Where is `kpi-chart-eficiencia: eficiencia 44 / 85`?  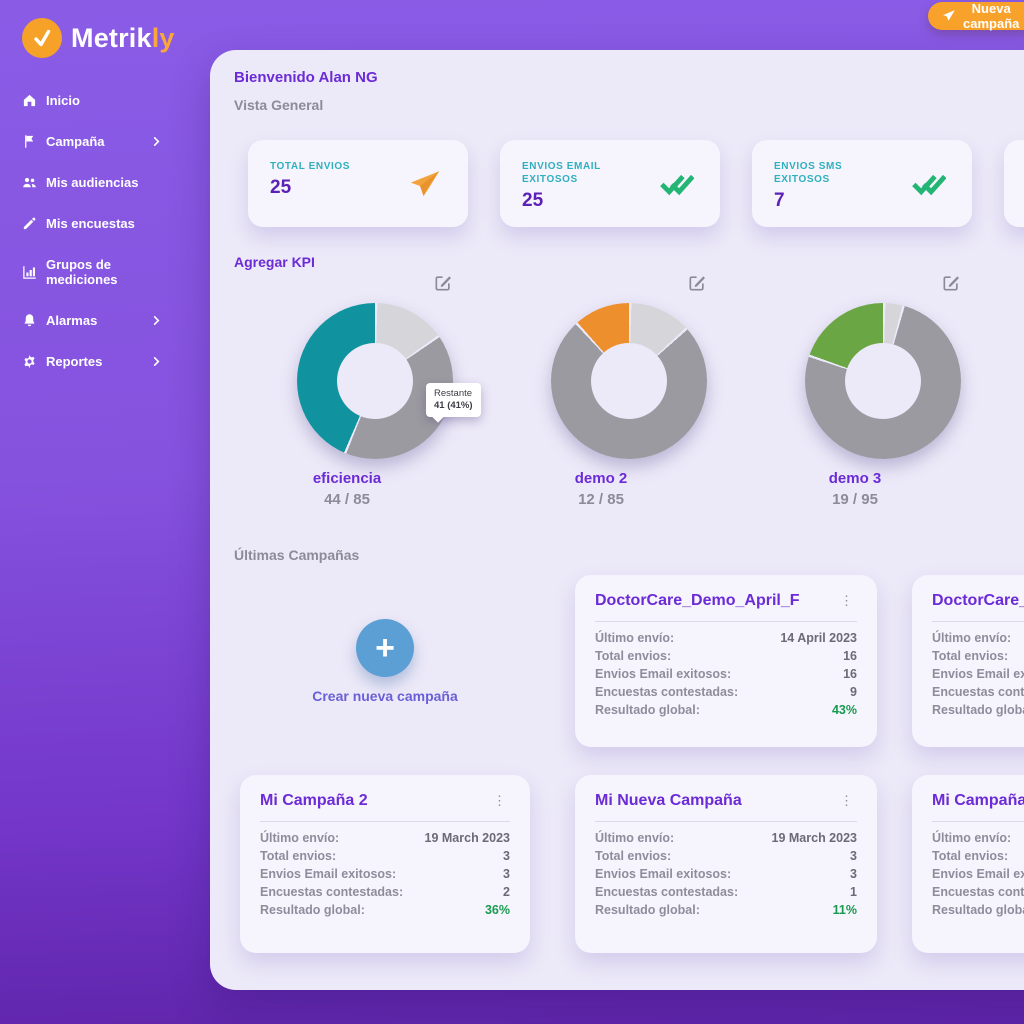 kpi-chart-eficiencia: eficiencia 44 / 85 is located at coordinates (375, 392).